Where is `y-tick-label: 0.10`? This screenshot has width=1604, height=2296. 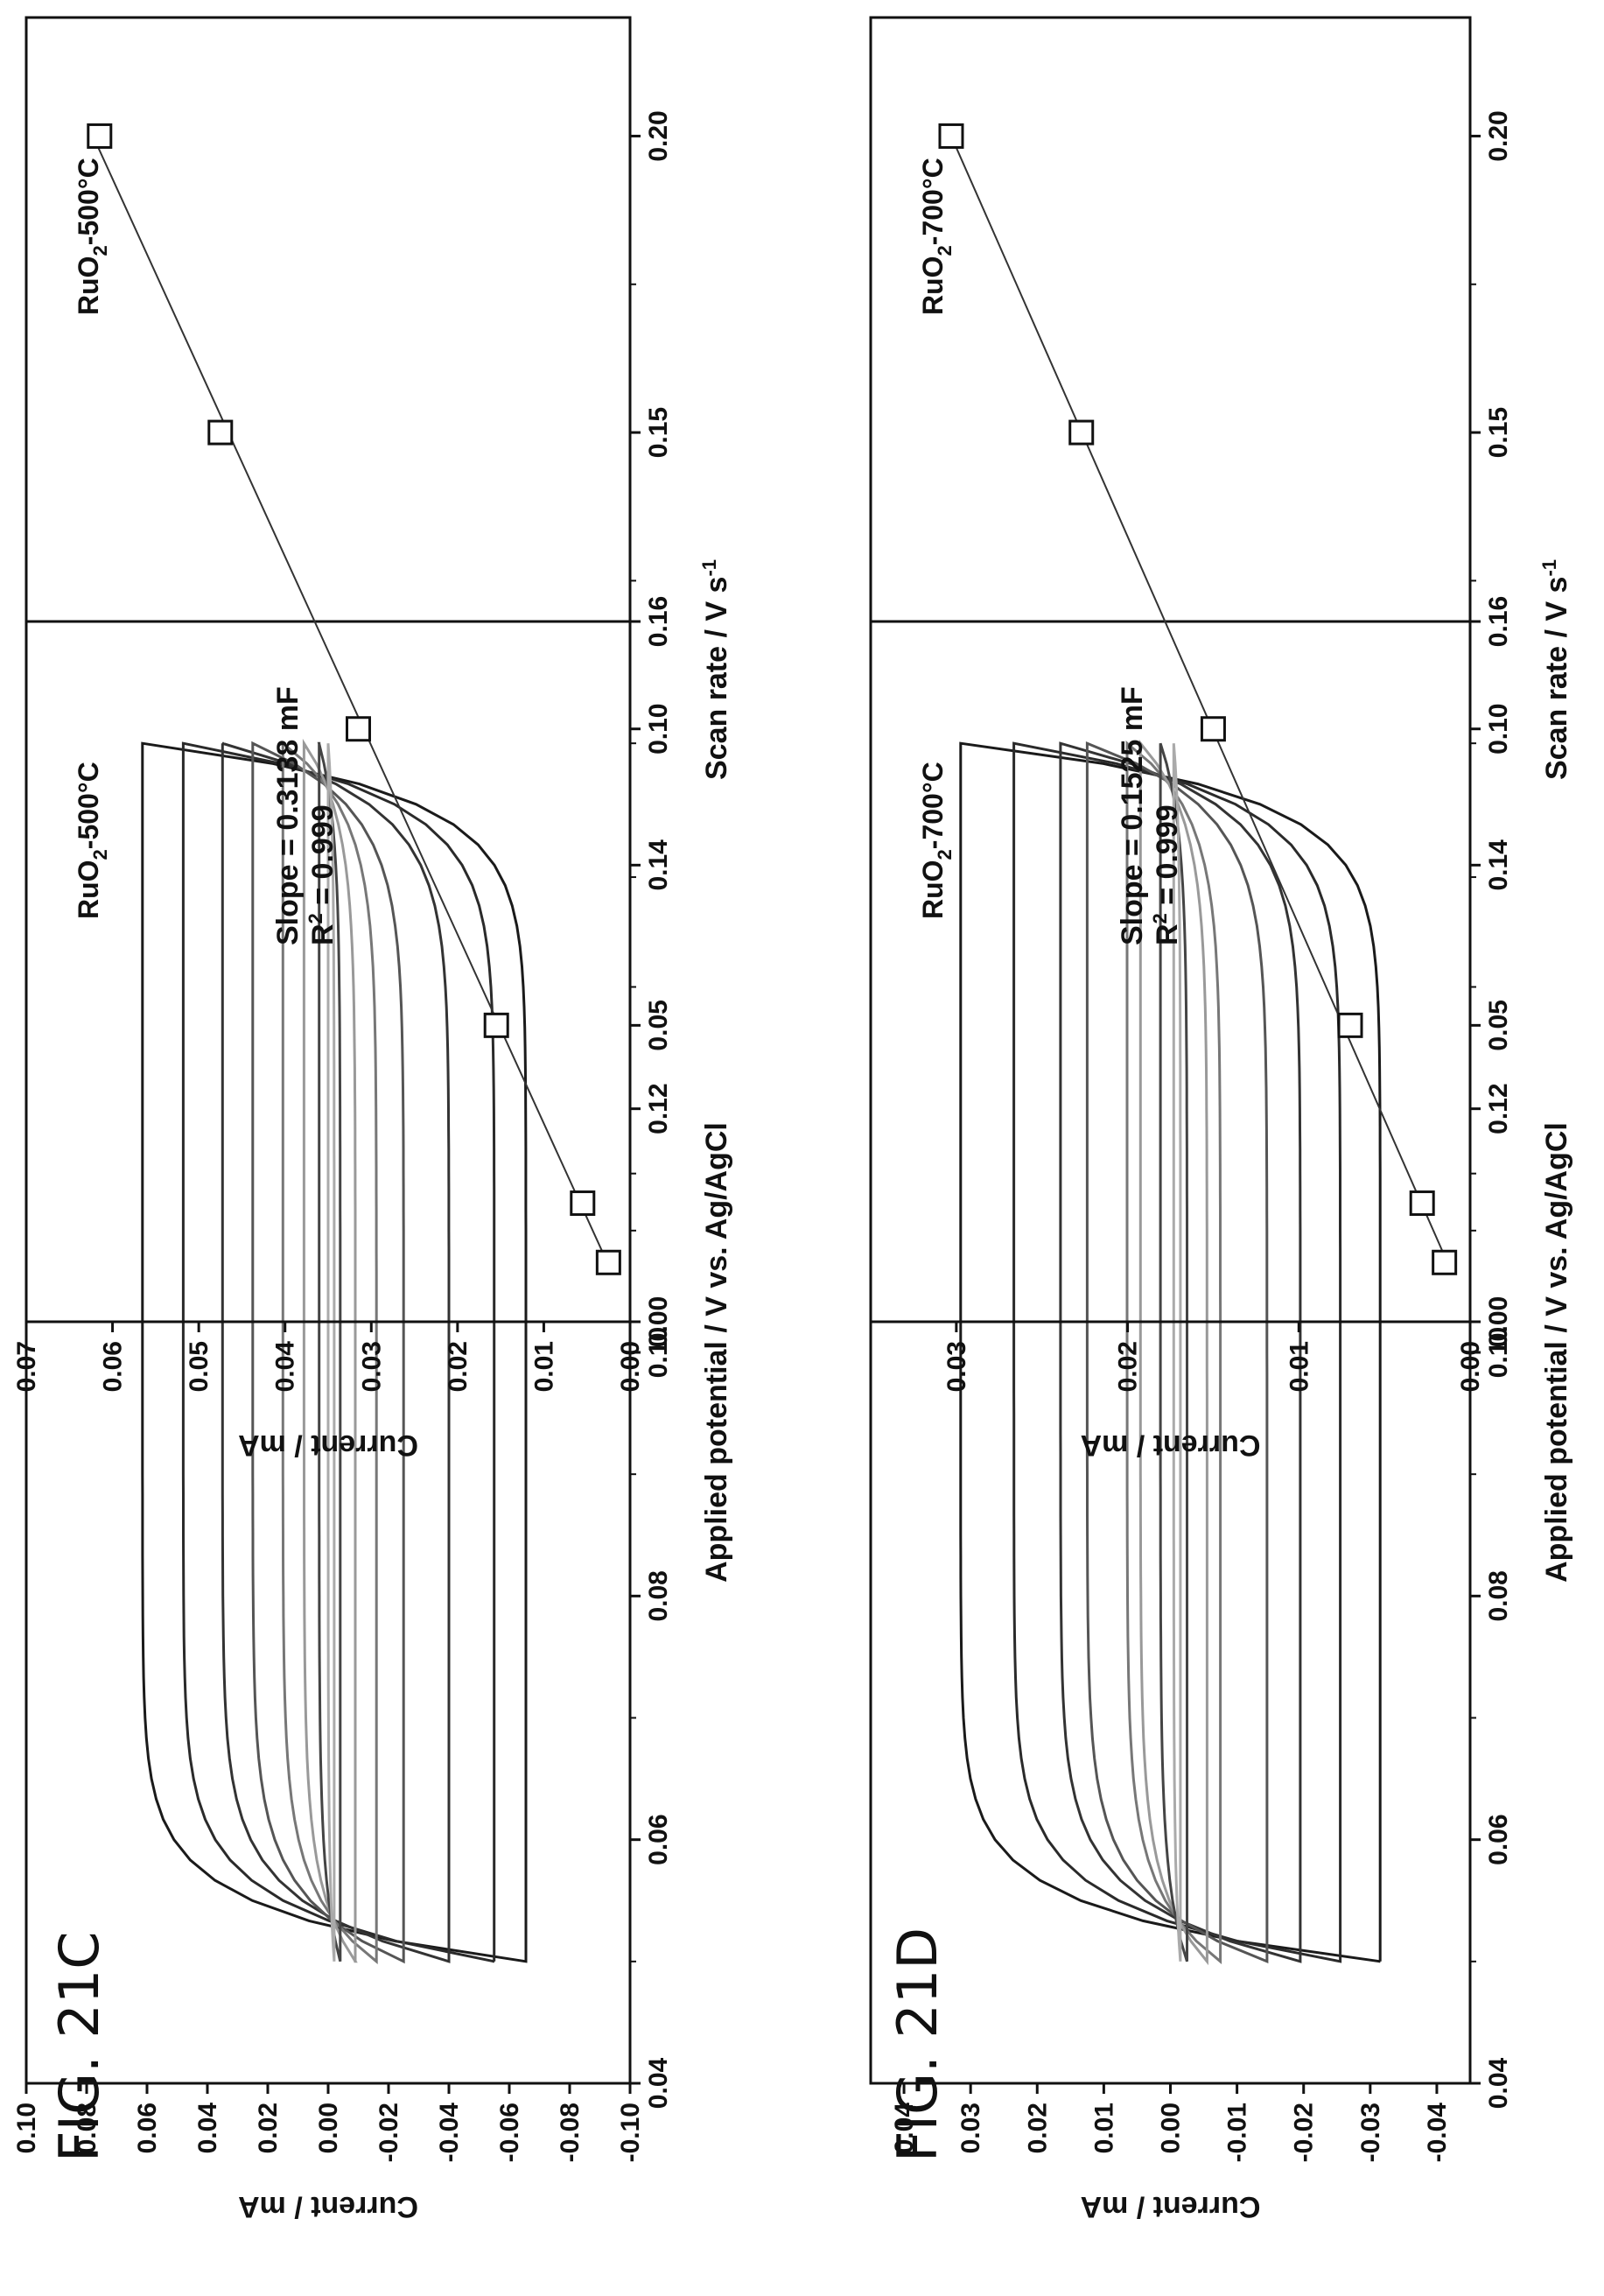
y-tick-label: 0.10 is located at coordinates (26, 2128).